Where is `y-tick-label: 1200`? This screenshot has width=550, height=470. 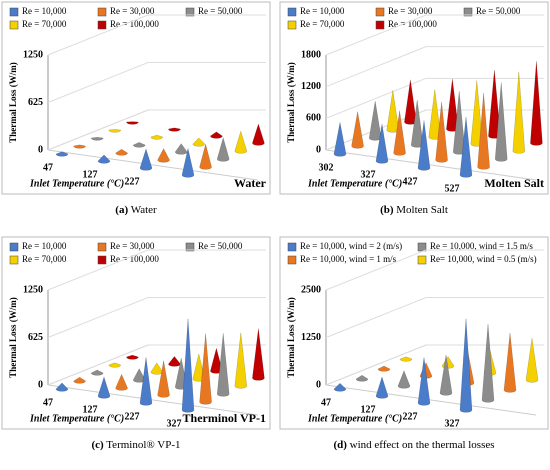
y-tick-label: 1200 is located at coordinates (311, 86).